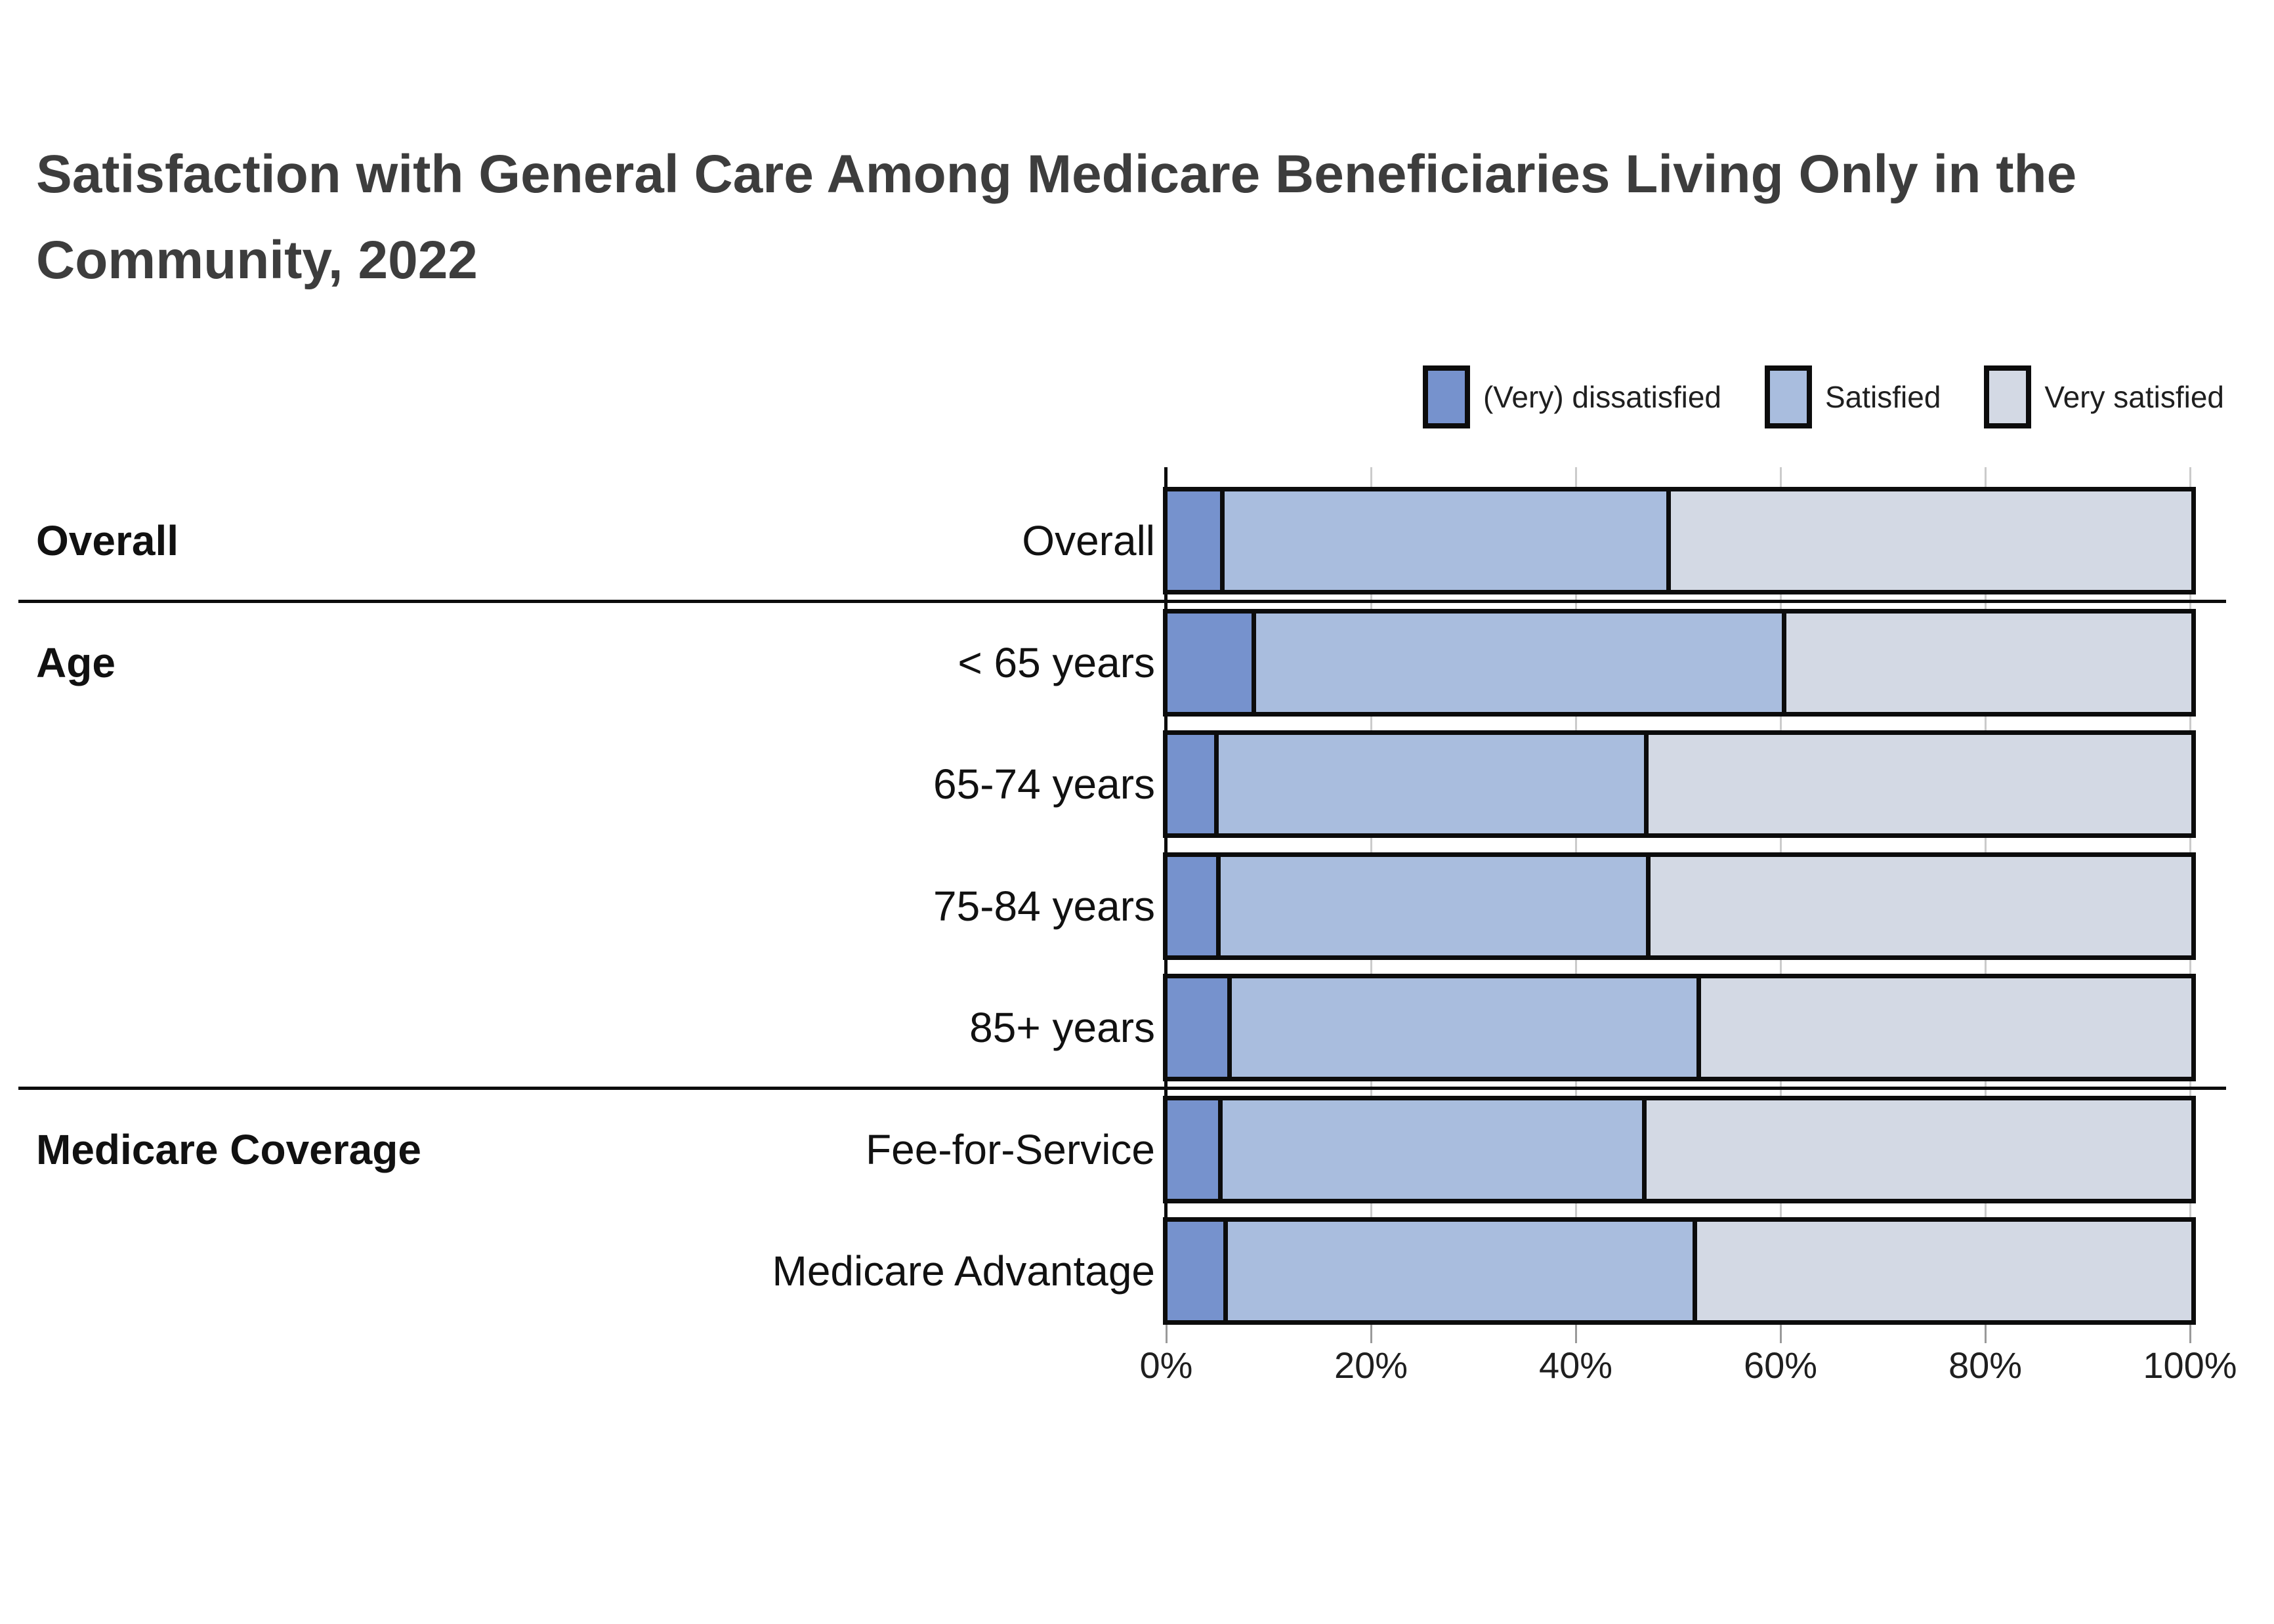 This screenshot has height=1624, width=2274. Describe the element at coordinates (107, 540) in the screenshot. I see `row-group-label: Overall` at that location.